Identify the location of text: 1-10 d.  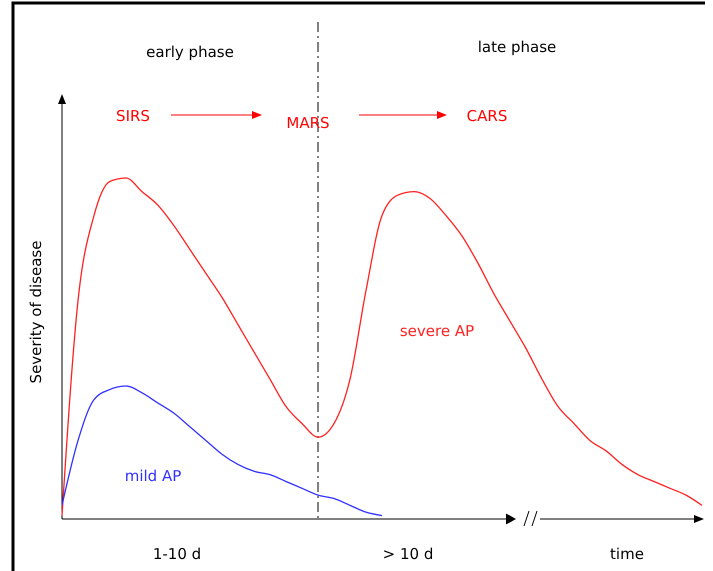
(177, 554).